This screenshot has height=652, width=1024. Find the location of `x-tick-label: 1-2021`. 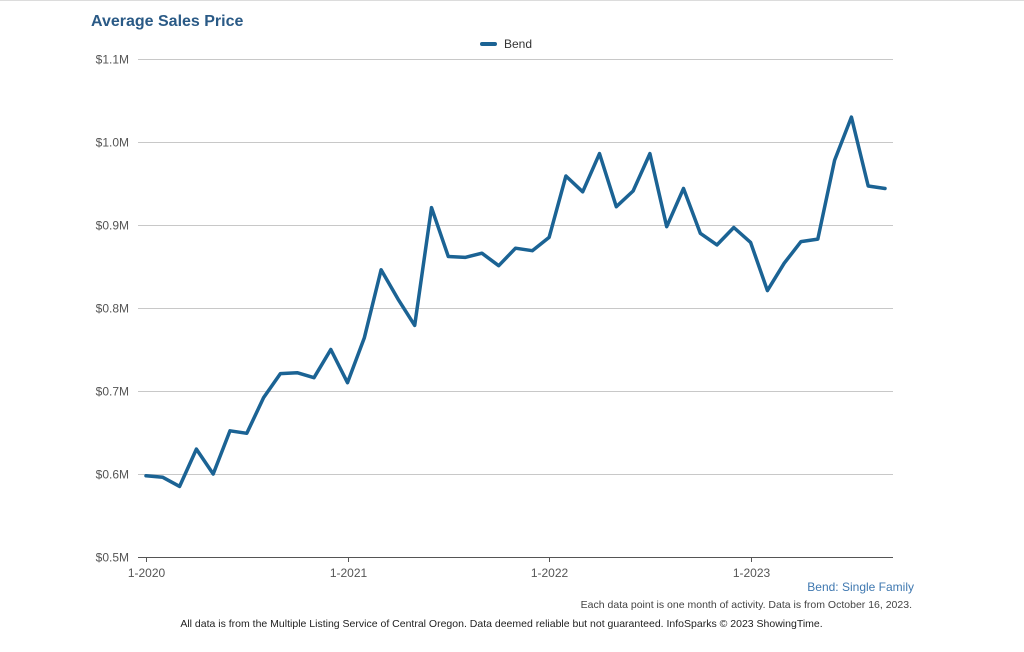

x-tick-label: 1-2021 is located at coordinates (349, 573).